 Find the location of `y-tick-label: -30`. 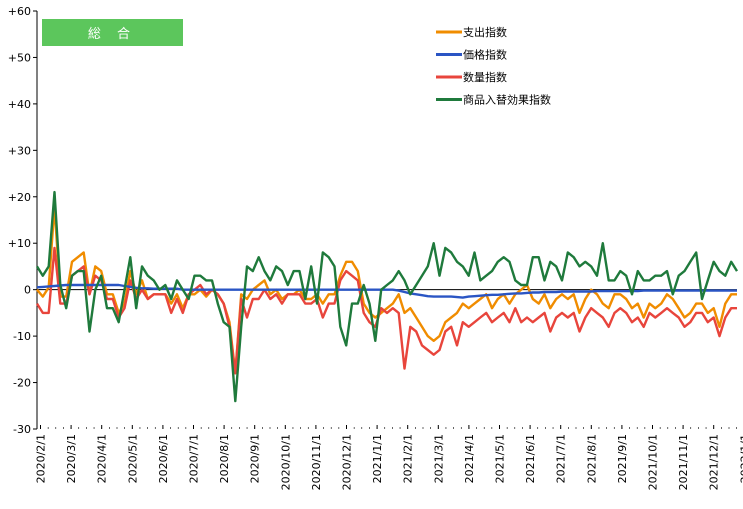

y-tick-label: -30 is located at coordinates (22, 429).